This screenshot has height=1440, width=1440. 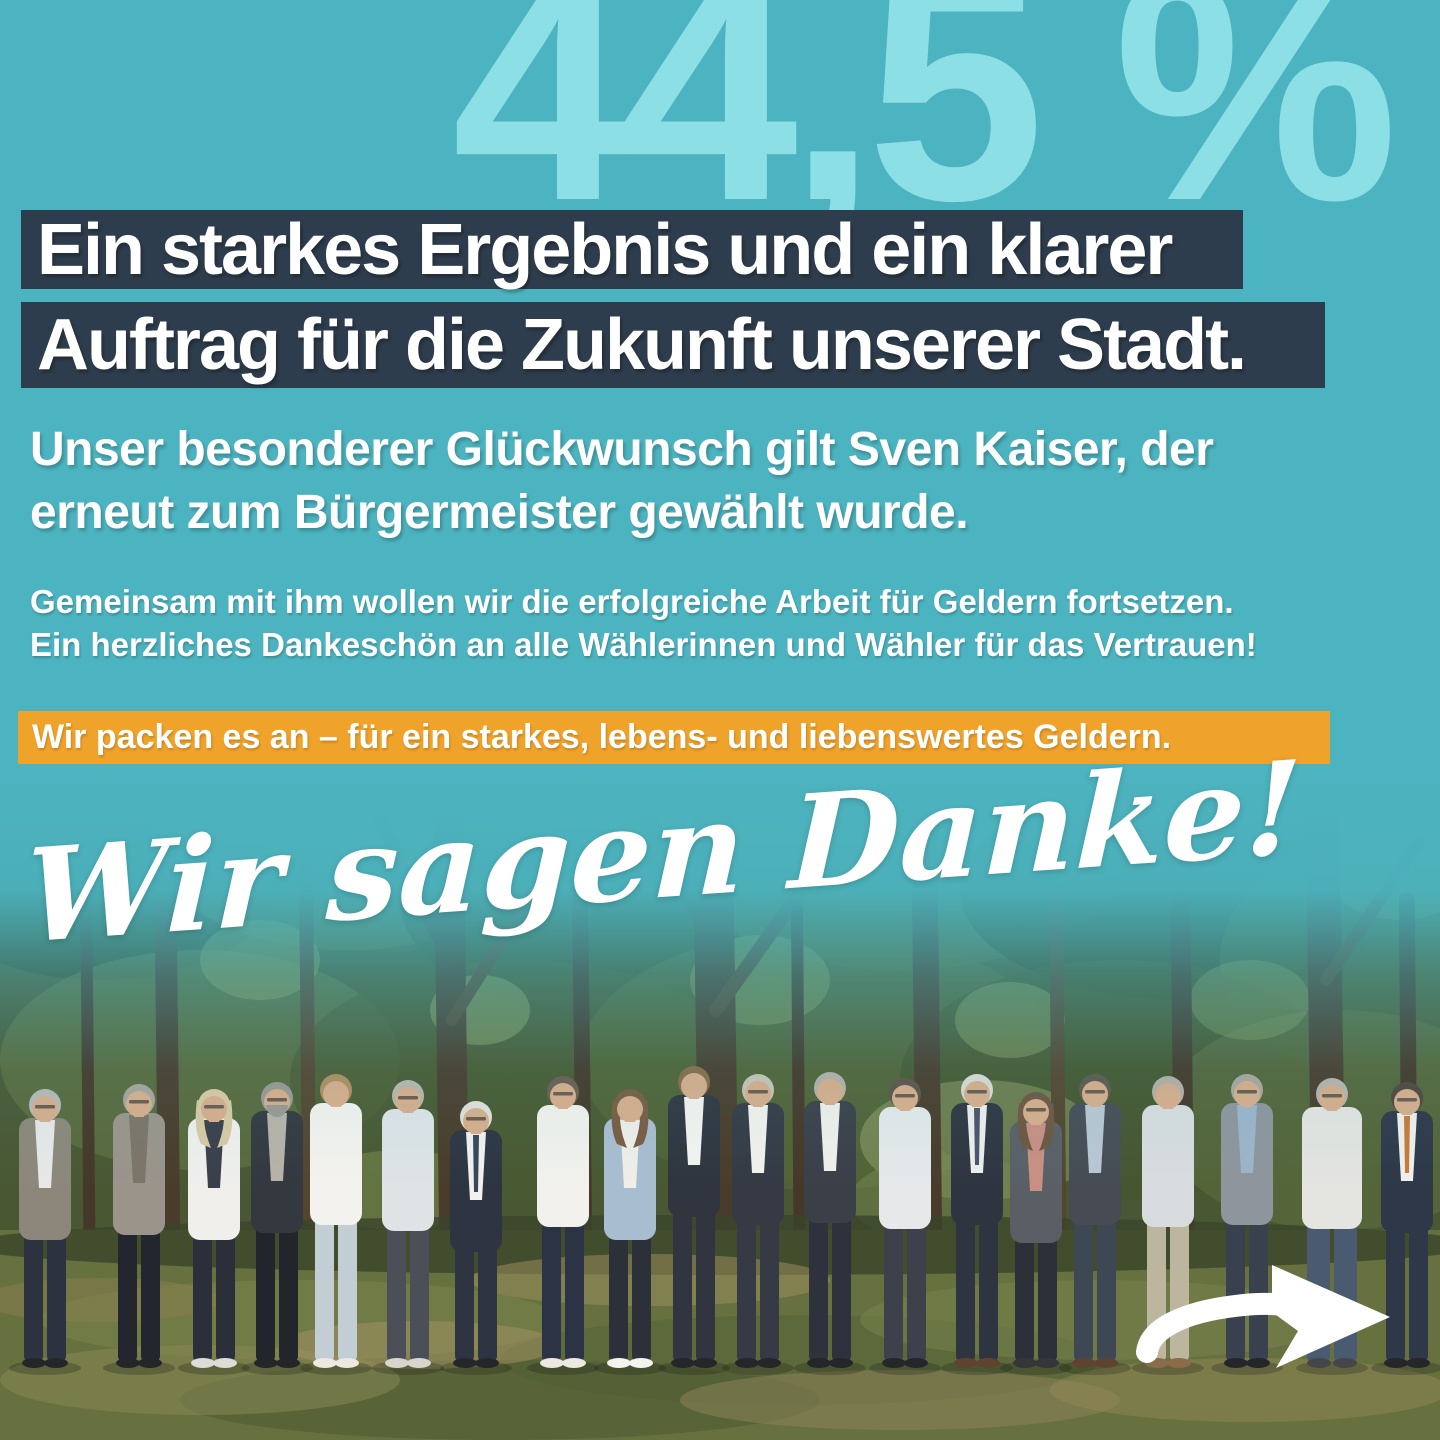 I want to click on headline-banner-1: Ein starkes Ergebnis und ein klarer, so click(x=632, y=249).